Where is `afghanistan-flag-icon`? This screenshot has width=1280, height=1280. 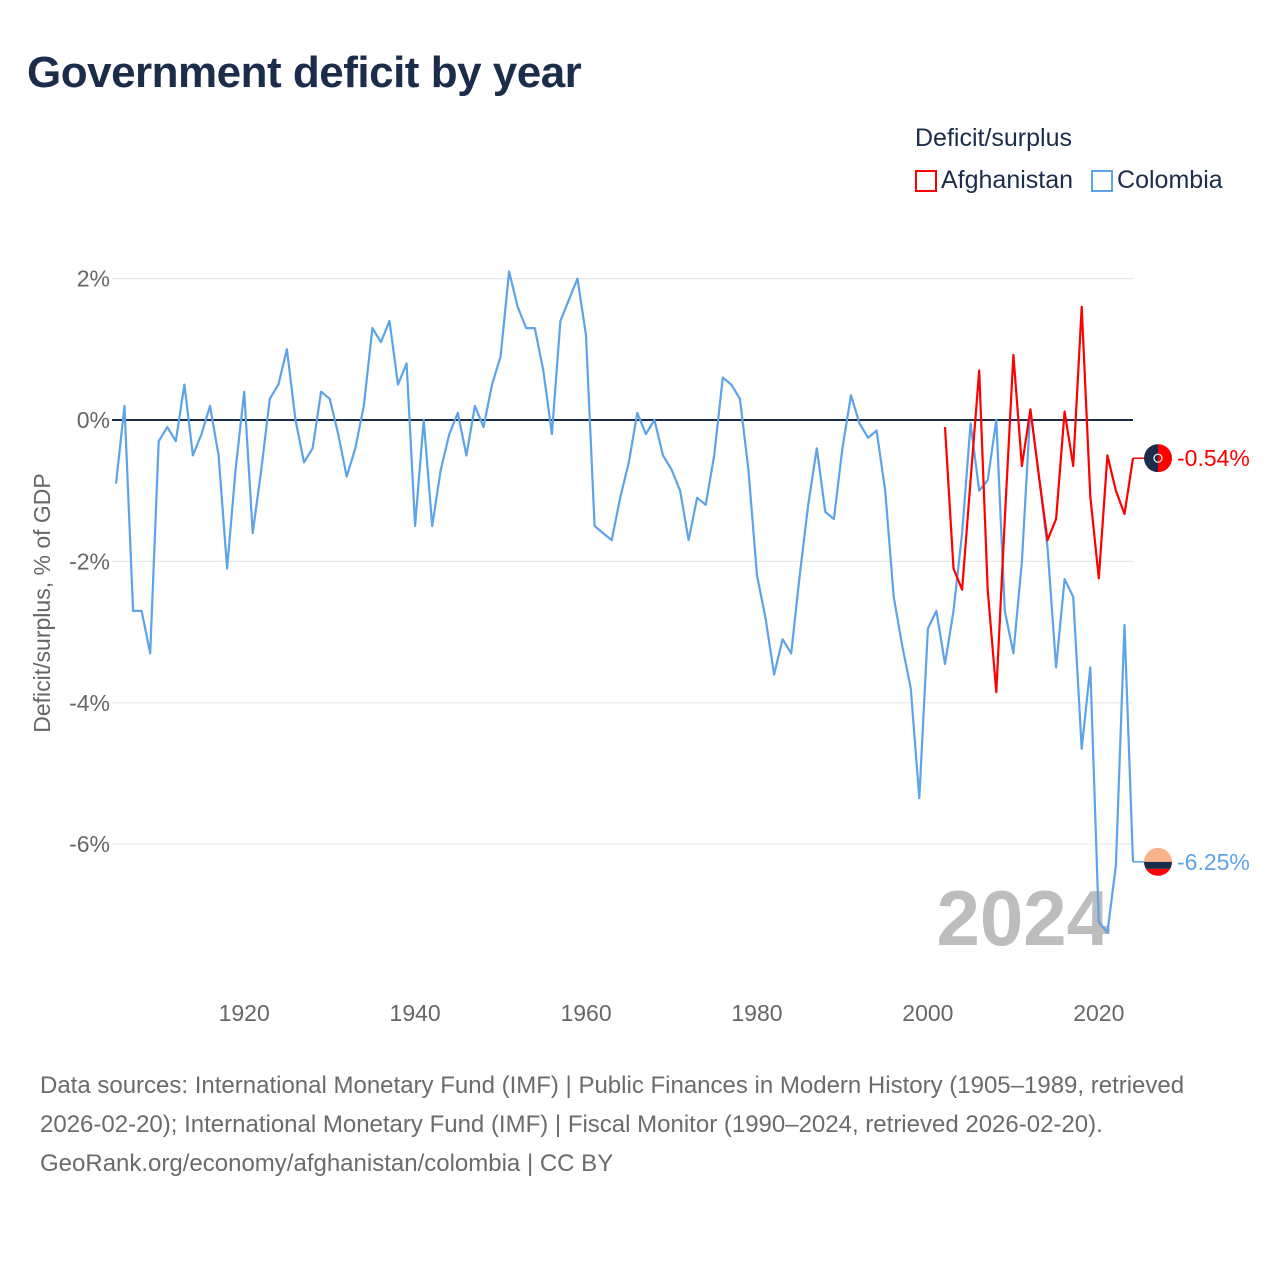
afghanistan-flag-icon is located at coordinates (1158, 458).